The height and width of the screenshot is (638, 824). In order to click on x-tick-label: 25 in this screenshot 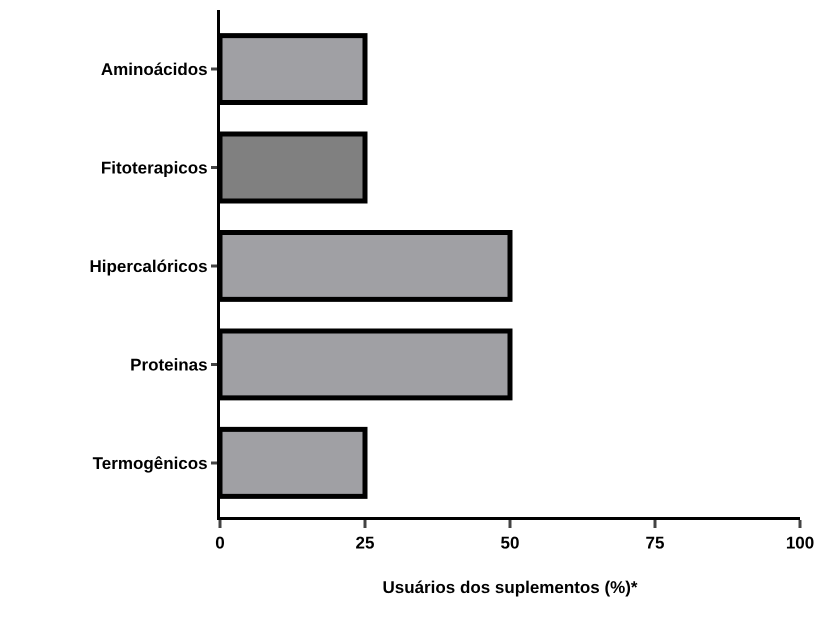, I will do `click(365, 542)`.